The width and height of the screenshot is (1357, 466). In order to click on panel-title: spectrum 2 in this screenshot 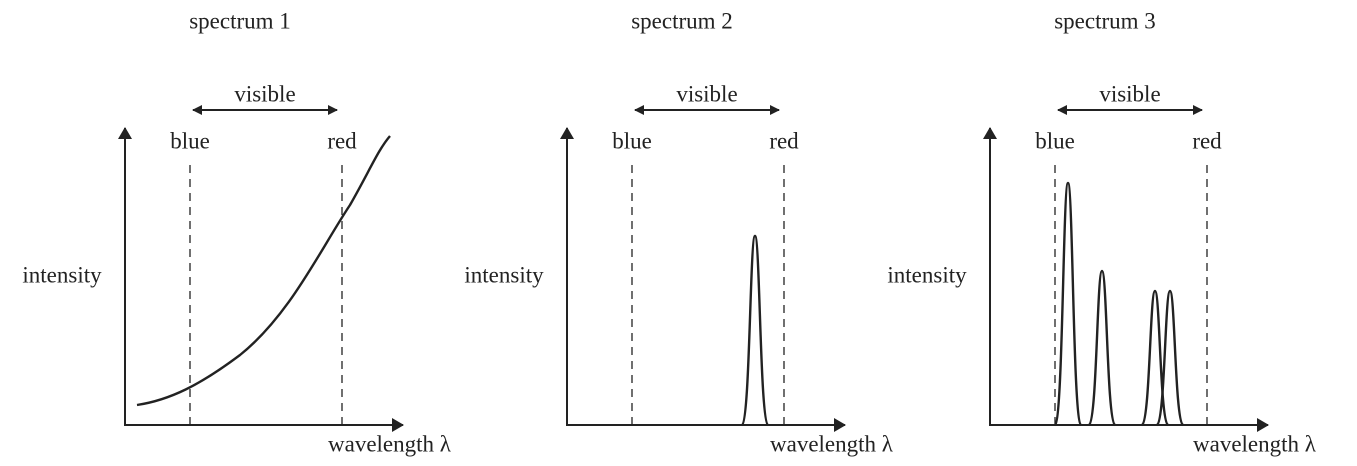, I will do `click(682, 20)`.